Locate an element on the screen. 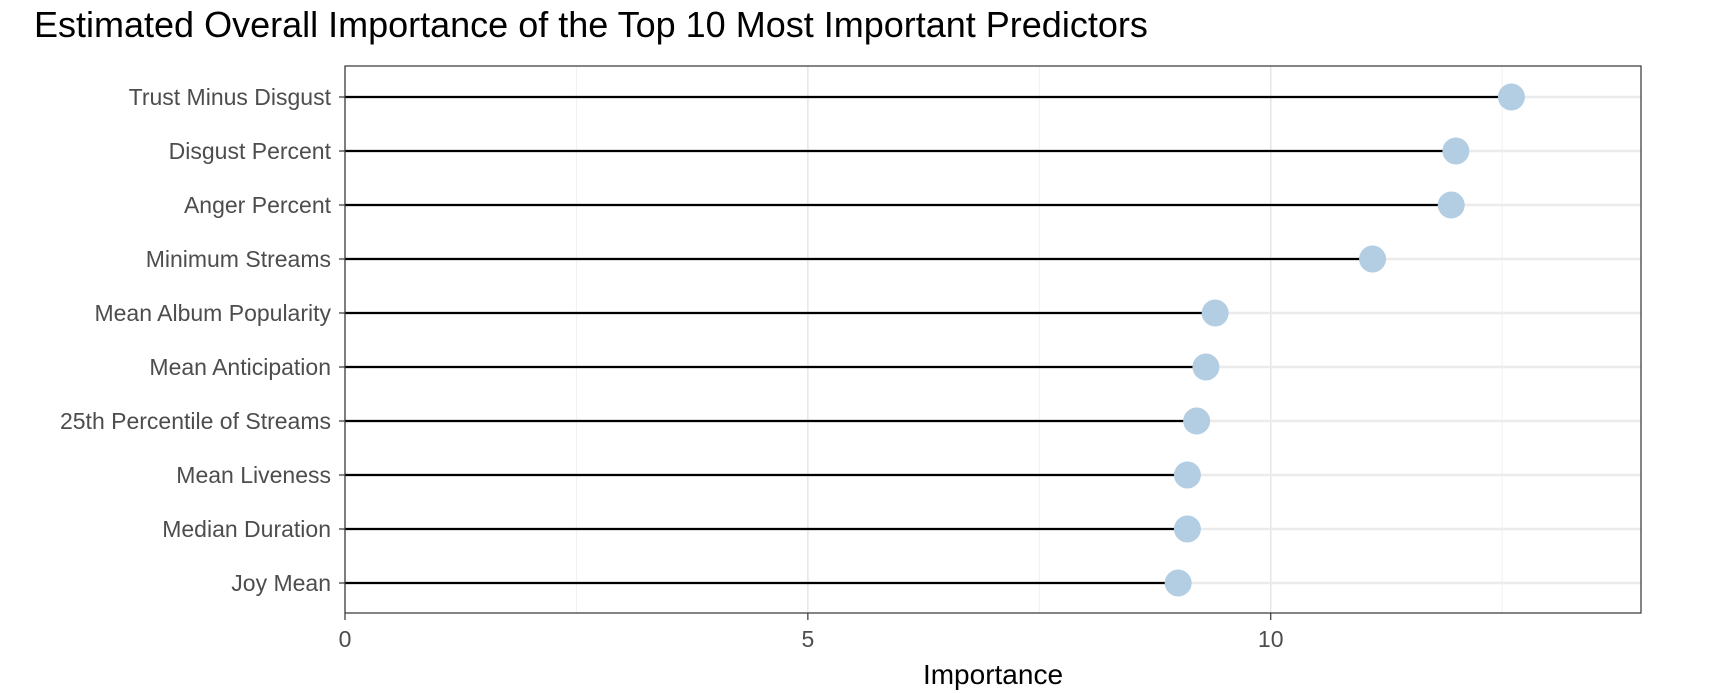  y-tick-label: Mean Anticipation is located at coordinates (240, 367).